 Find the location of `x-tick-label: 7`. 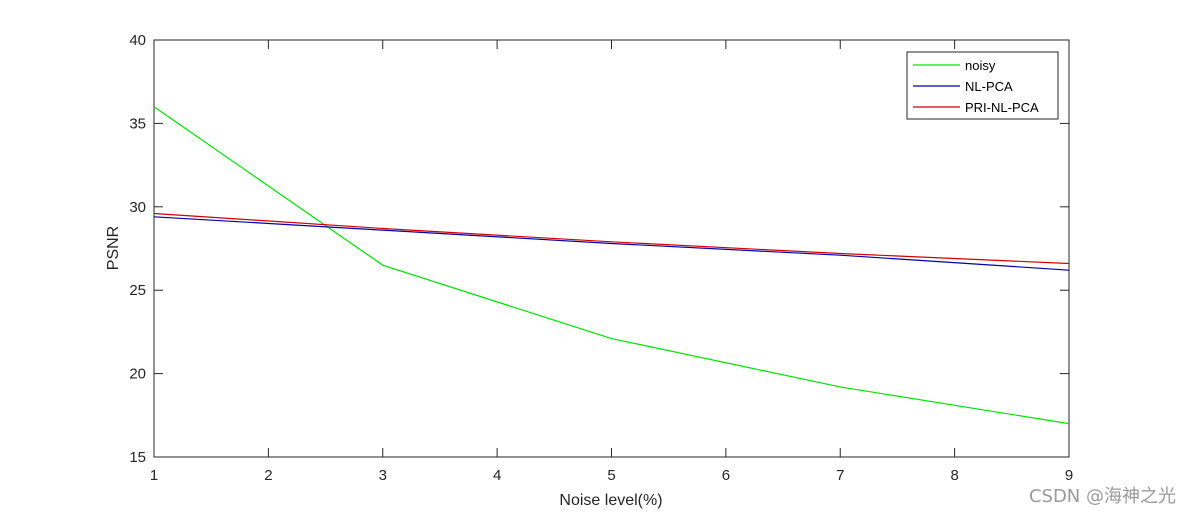

x-tick-label: 7 is located at coordinates (840, 475).